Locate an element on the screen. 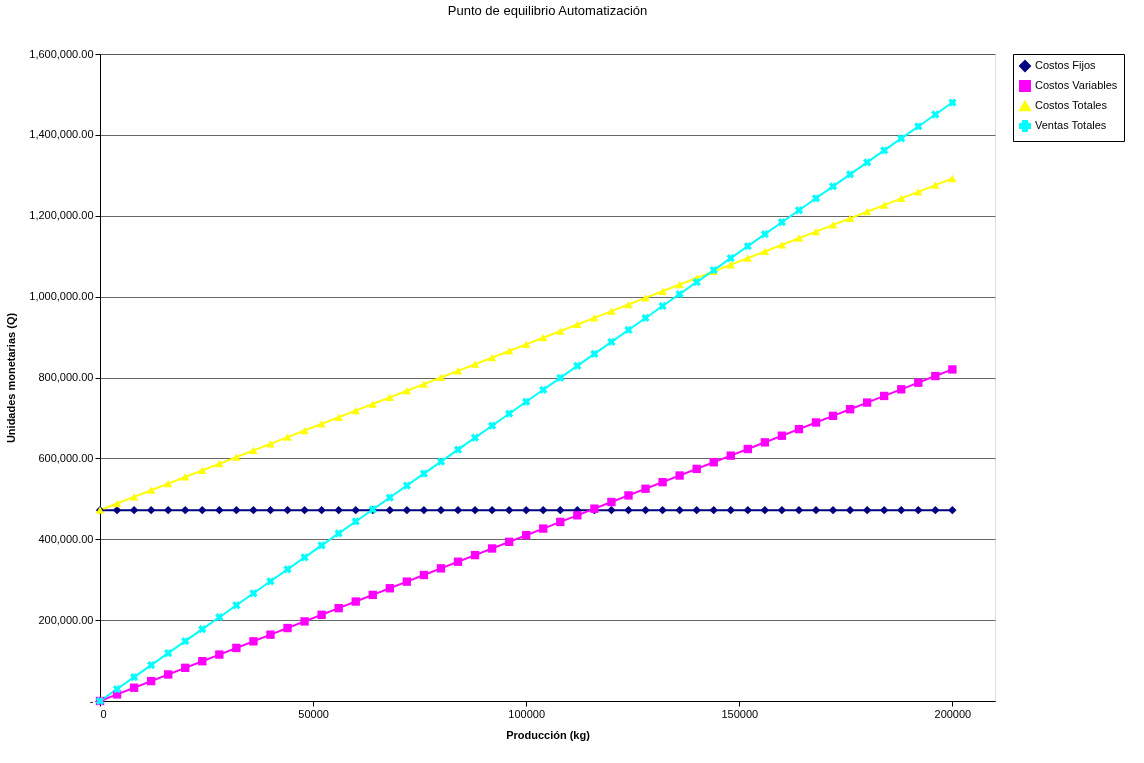 This screenshot has width=1144, height=763. y-tick-label: 800,000.00 is located at coordinates (66, 377).